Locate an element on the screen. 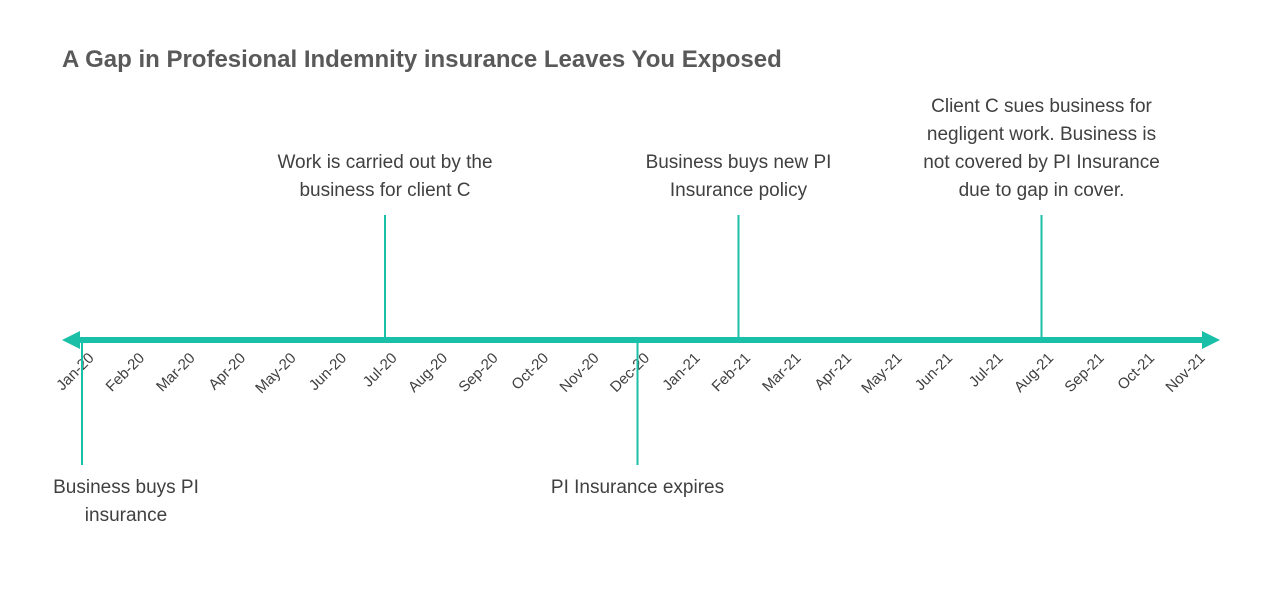  event-label: Business buys PI insurance is located at coordinates (126, 501).